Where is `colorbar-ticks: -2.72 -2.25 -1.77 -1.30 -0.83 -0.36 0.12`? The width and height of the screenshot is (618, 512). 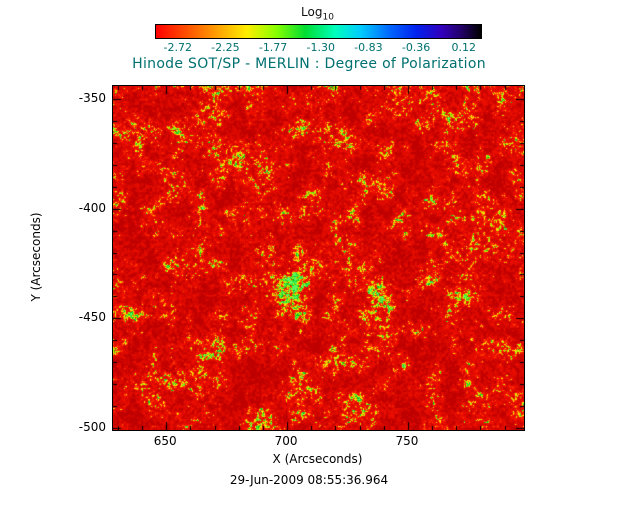 colorbar-ticks: -2.72 -2.25 -1.77 -1.30 -0.83 -0.36 0.12 is located at coordinates (317, 48).